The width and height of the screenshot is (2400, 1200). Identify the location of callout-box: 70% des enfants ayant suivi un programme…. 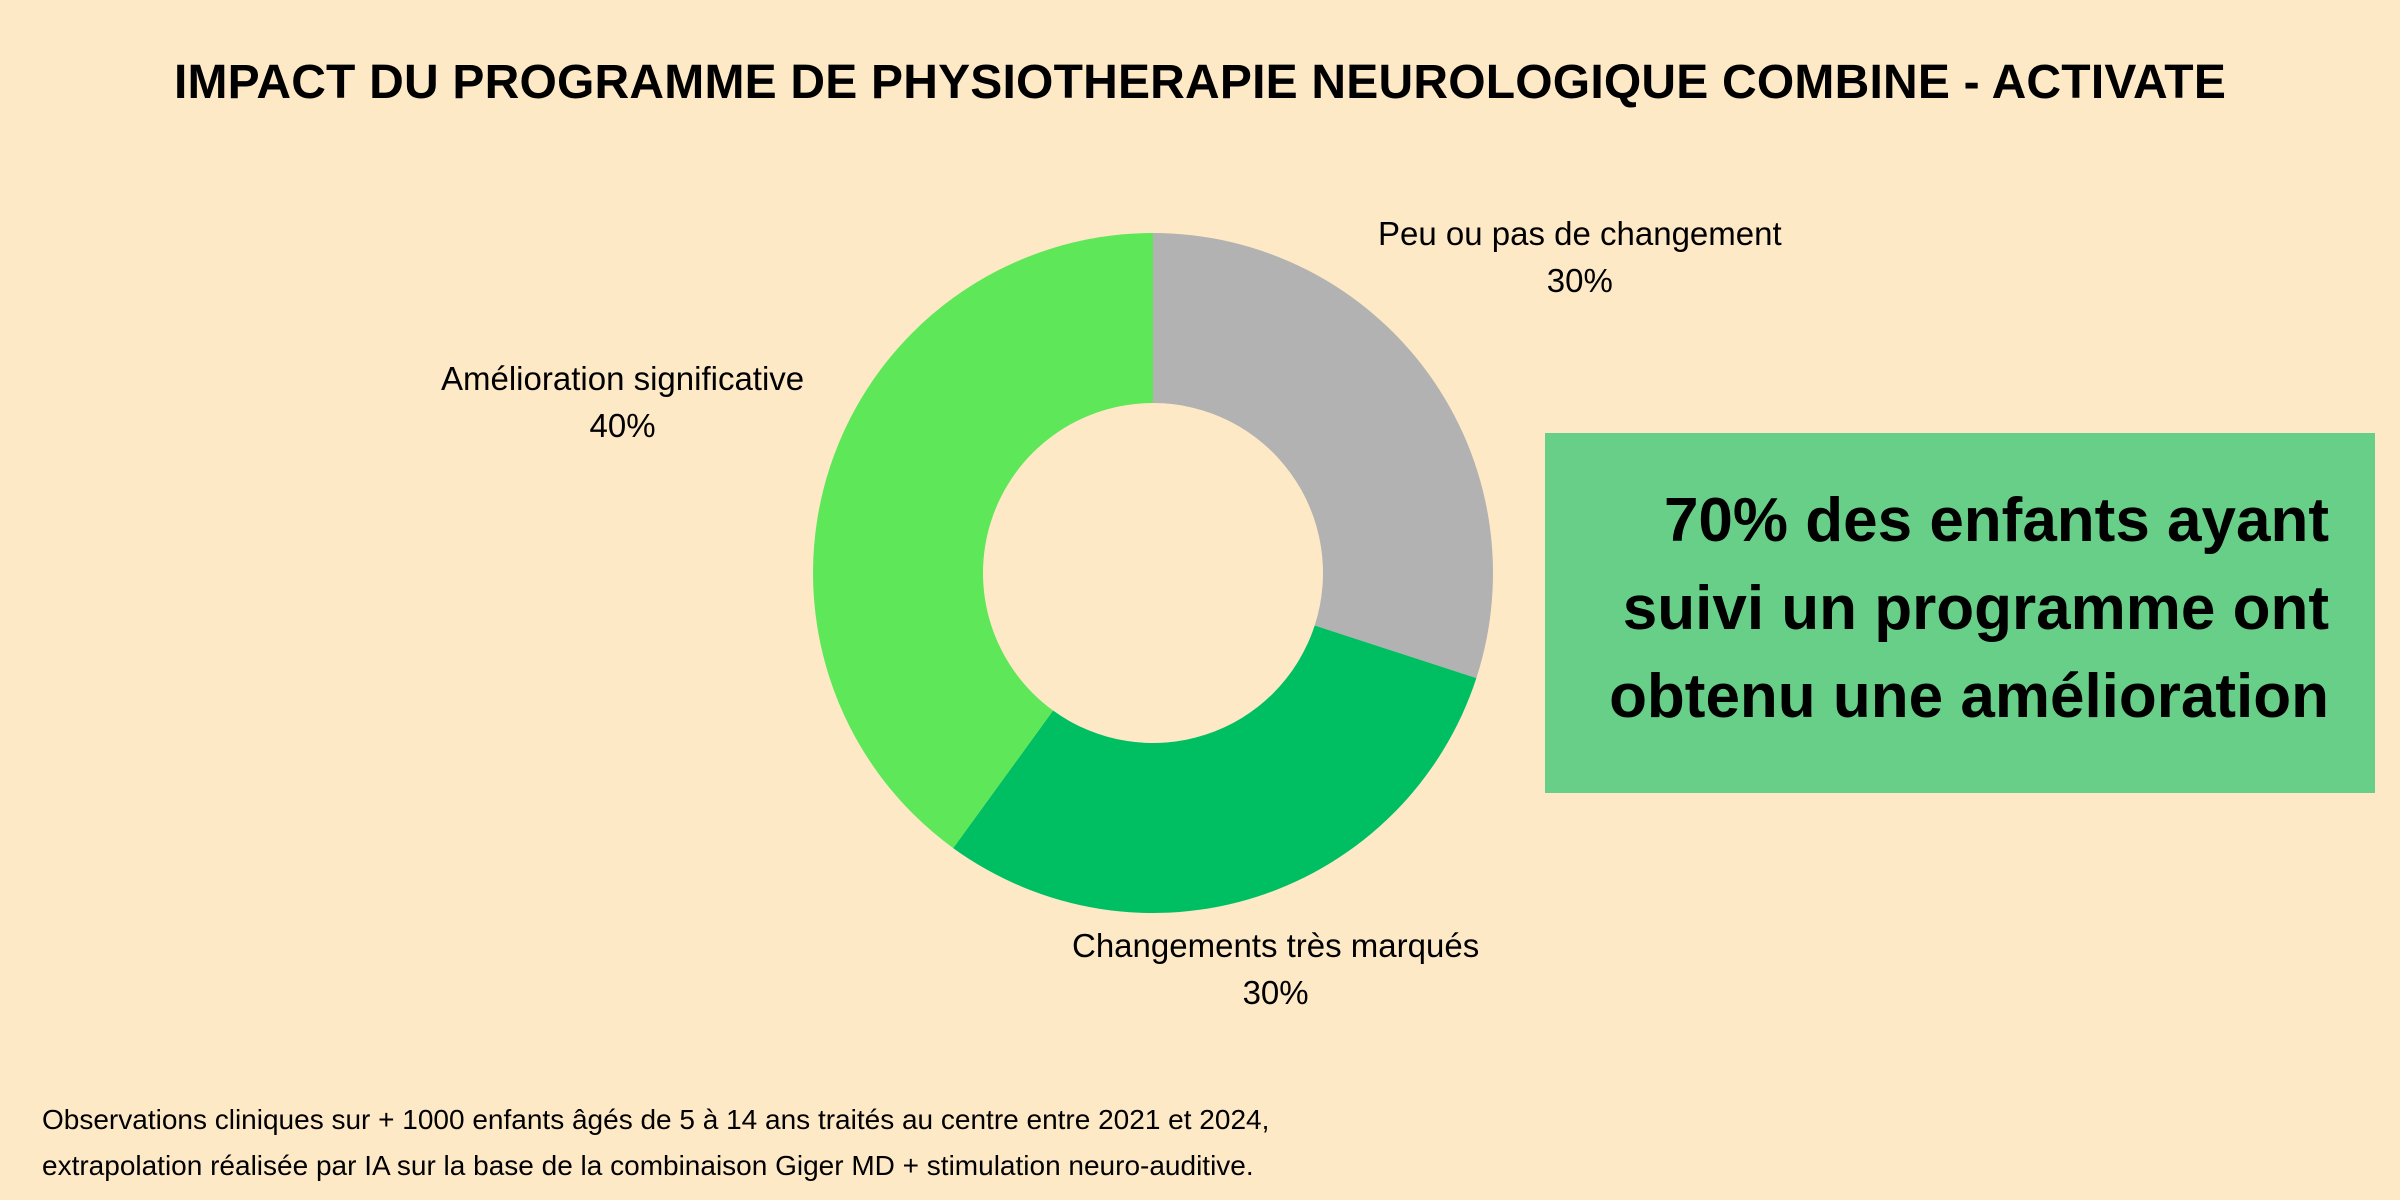
(1960, 613).